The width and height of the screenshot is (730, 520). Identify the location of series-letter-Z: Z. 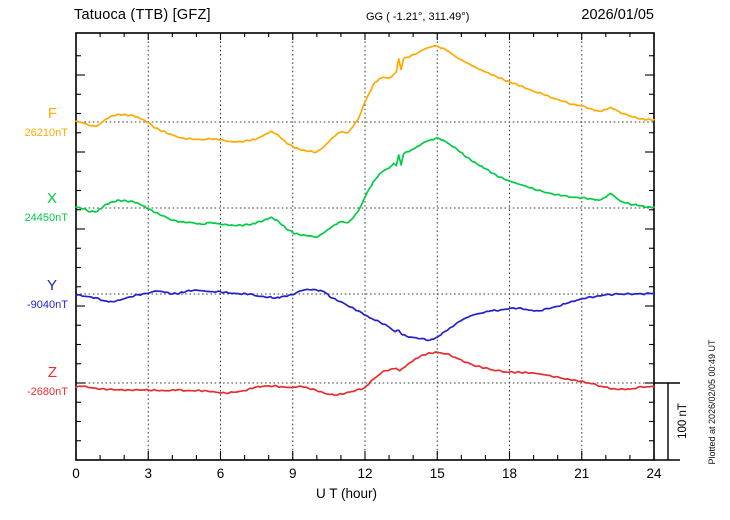
(52, 372).